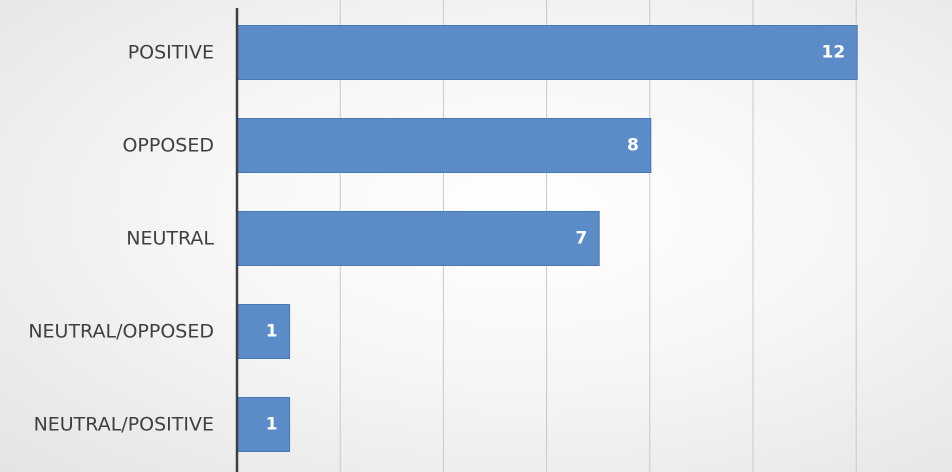 The height and width of the screenshot is (472, 952). I want to click on data-label-opposed: 8, so click(633, 146).